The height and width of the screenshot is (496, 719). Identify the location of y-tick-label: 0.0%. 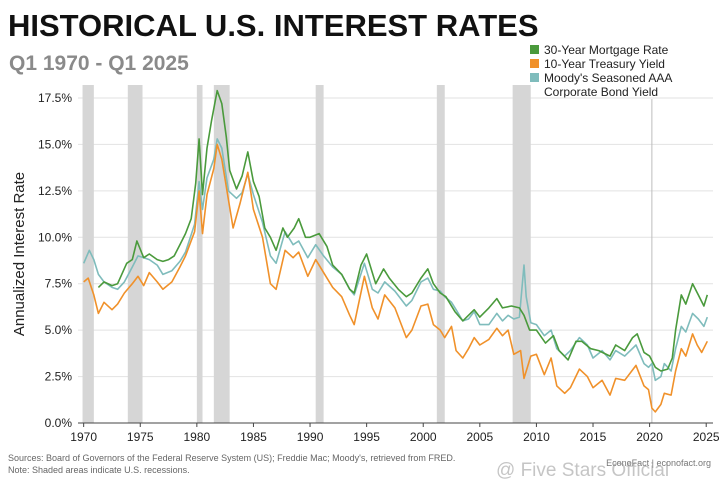
(59, 423).